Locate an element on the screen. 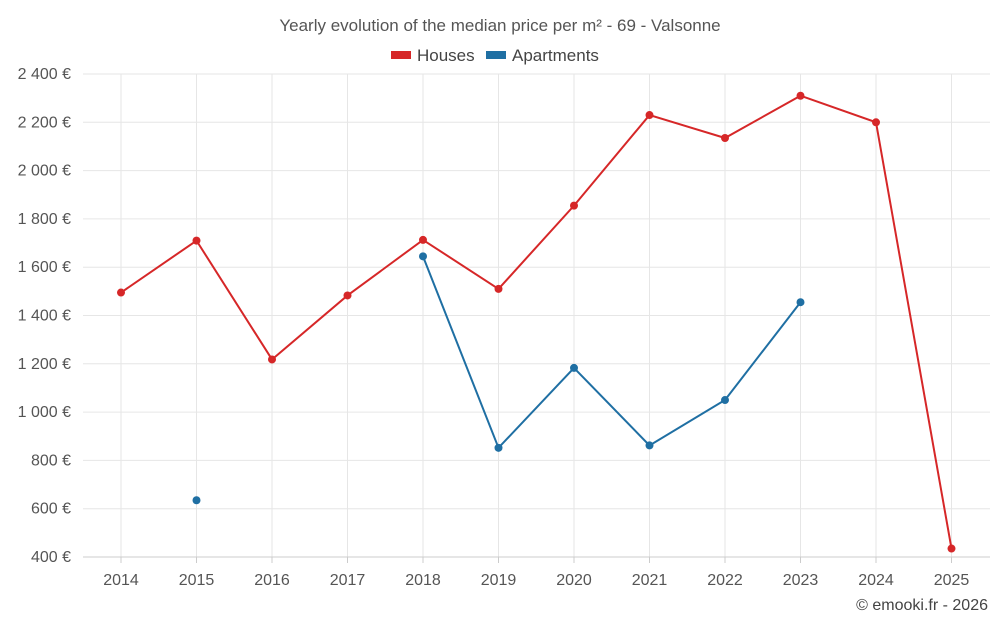  x-tick-label: 2021 is located at coordinates (650, 580).